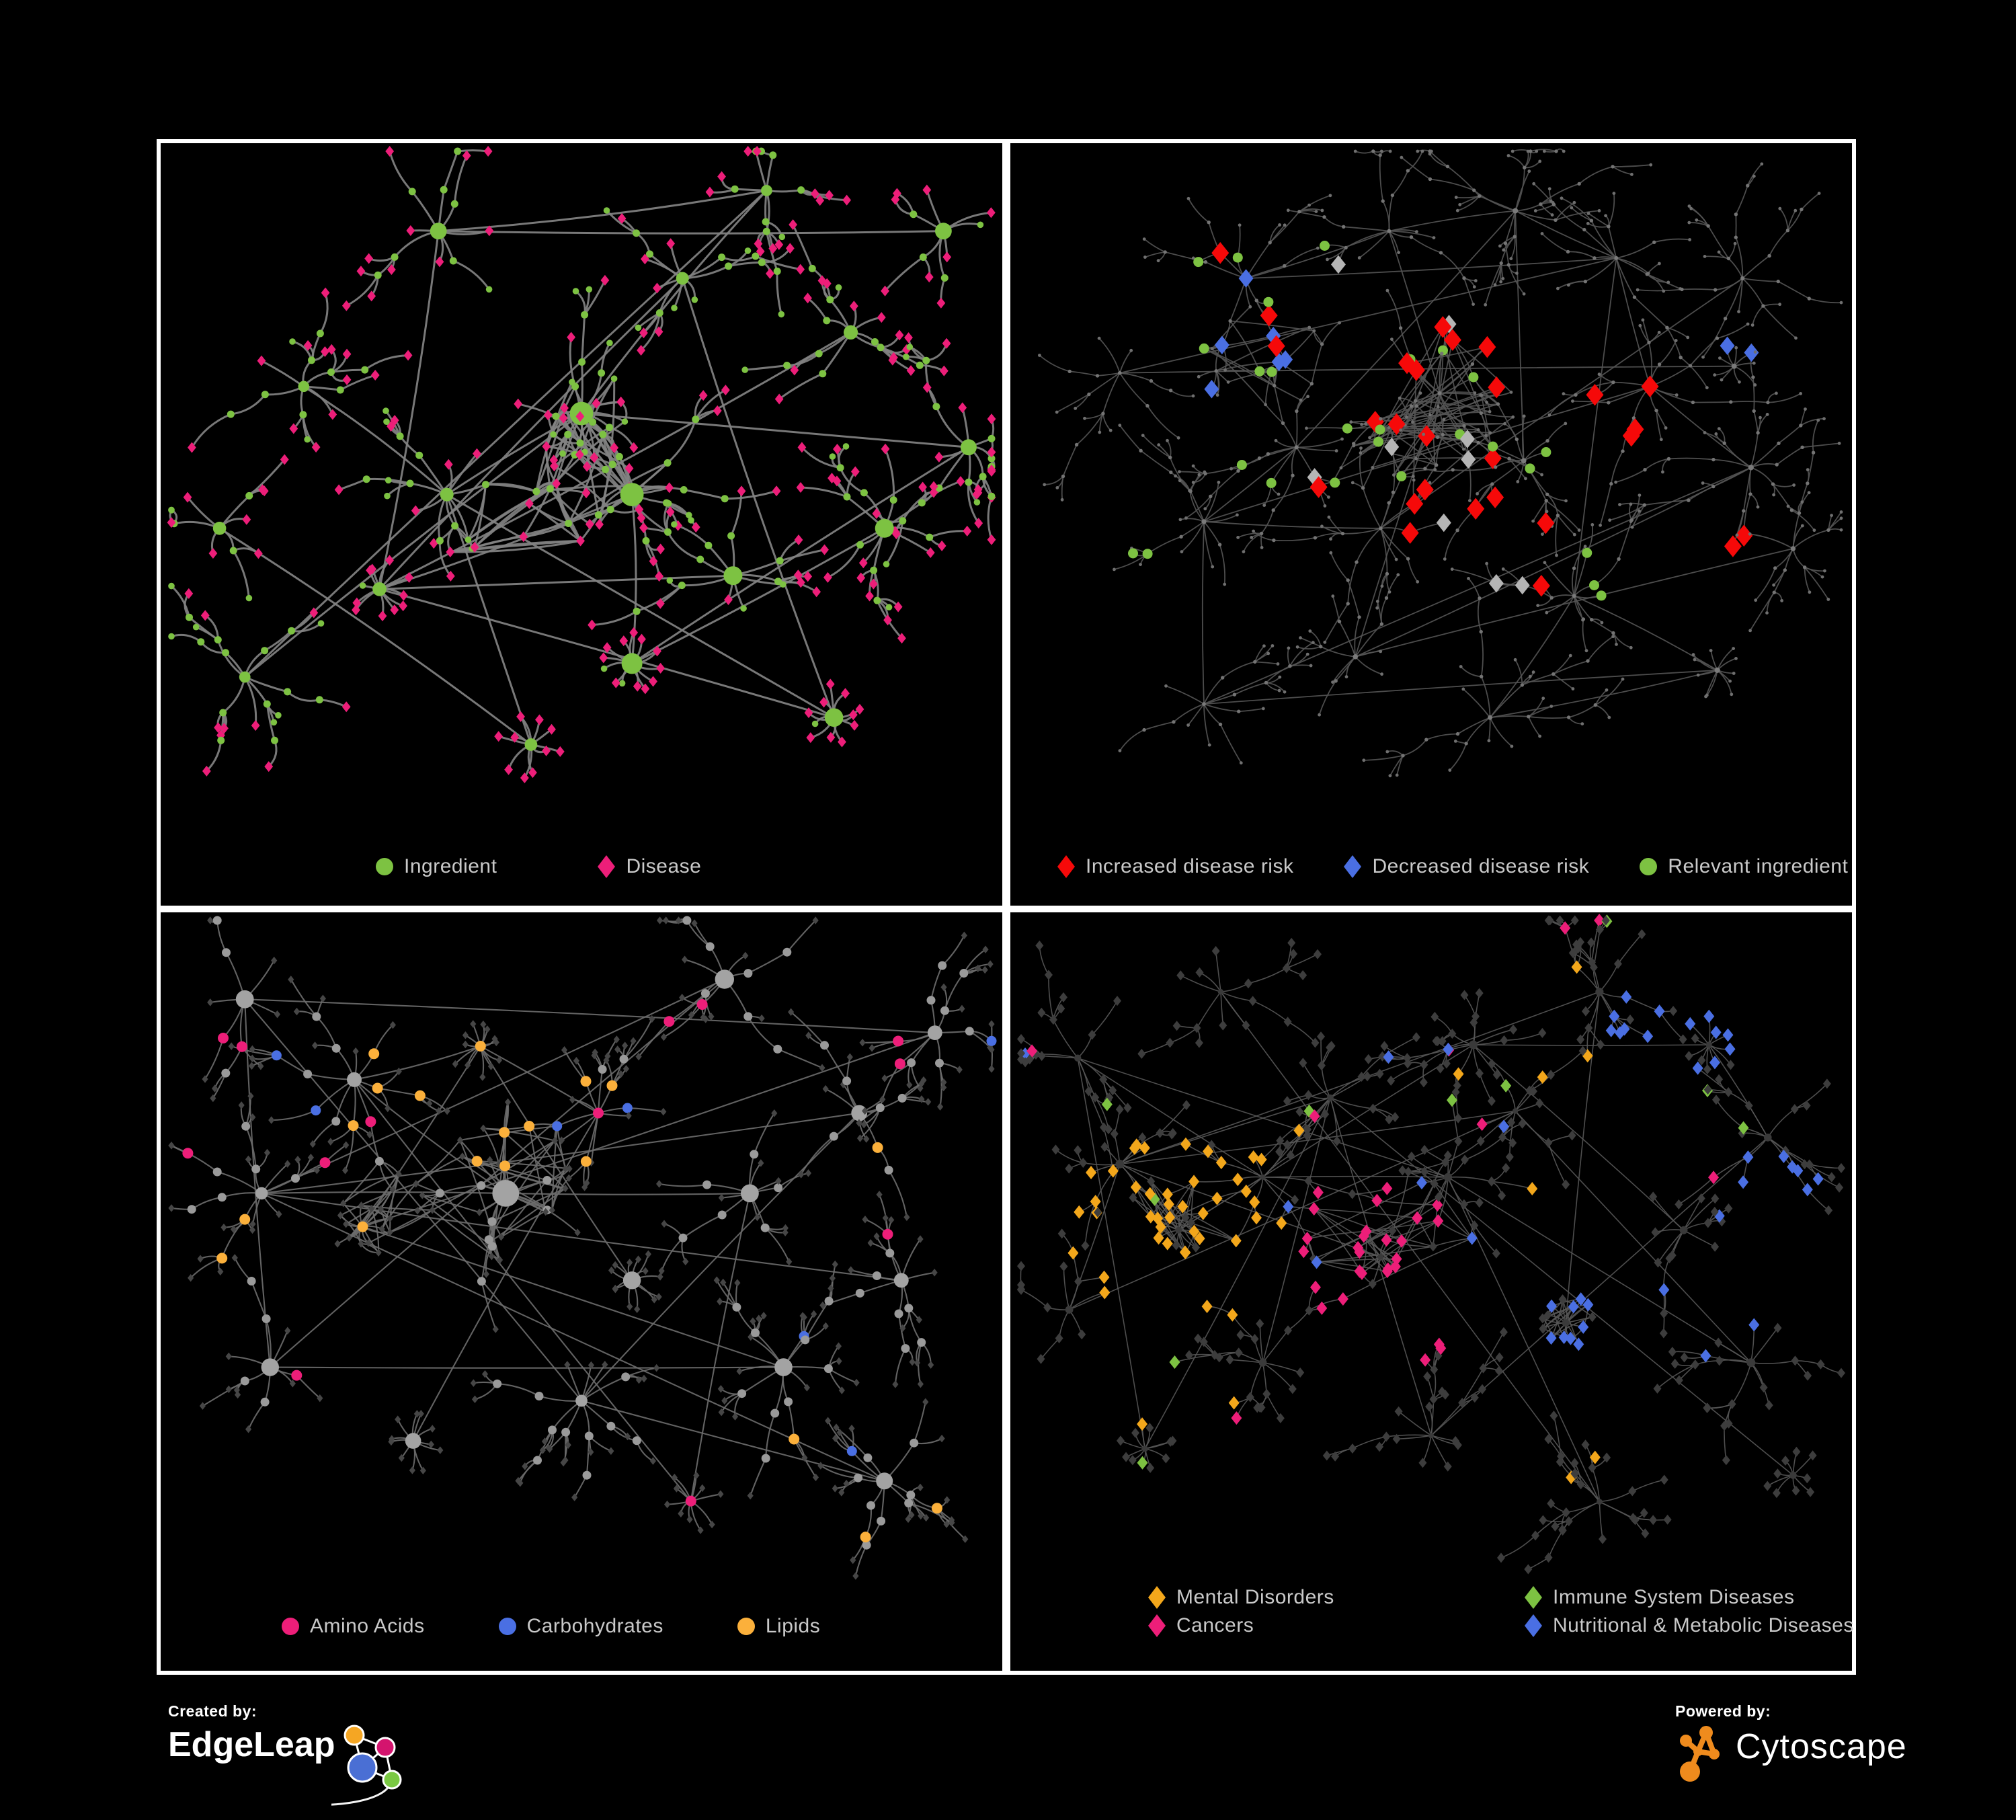 Image resolution: width=2016 pixels, height=1820 pixels. Describe the element at coordinates (212, 1711) in the screenshot. I see `created-by-label: Created by:` at that location.